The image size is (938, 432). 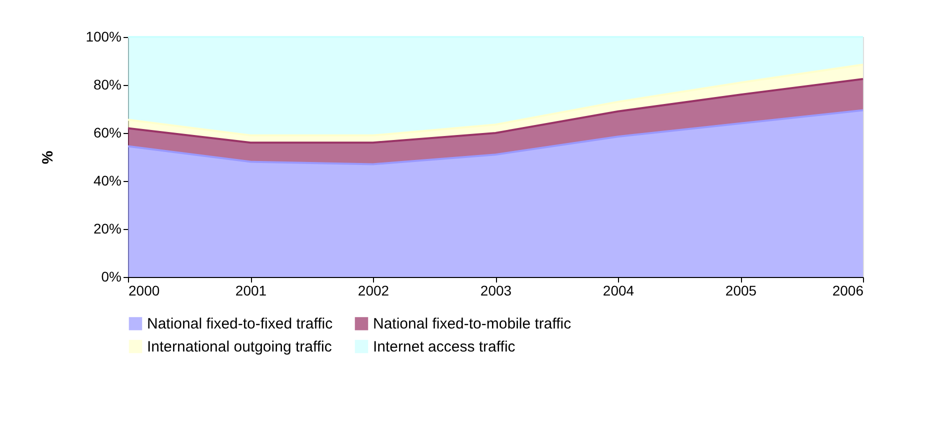 I want to click on y-axis-title: %, so click(x=48, y=157).